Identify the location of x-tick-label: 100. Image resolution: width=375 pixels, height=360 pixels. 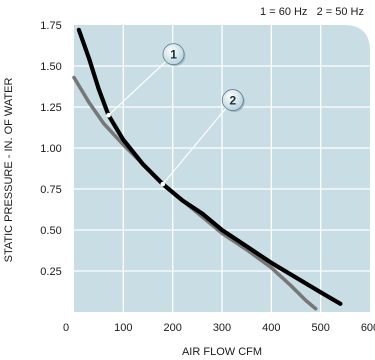
(123, 328).